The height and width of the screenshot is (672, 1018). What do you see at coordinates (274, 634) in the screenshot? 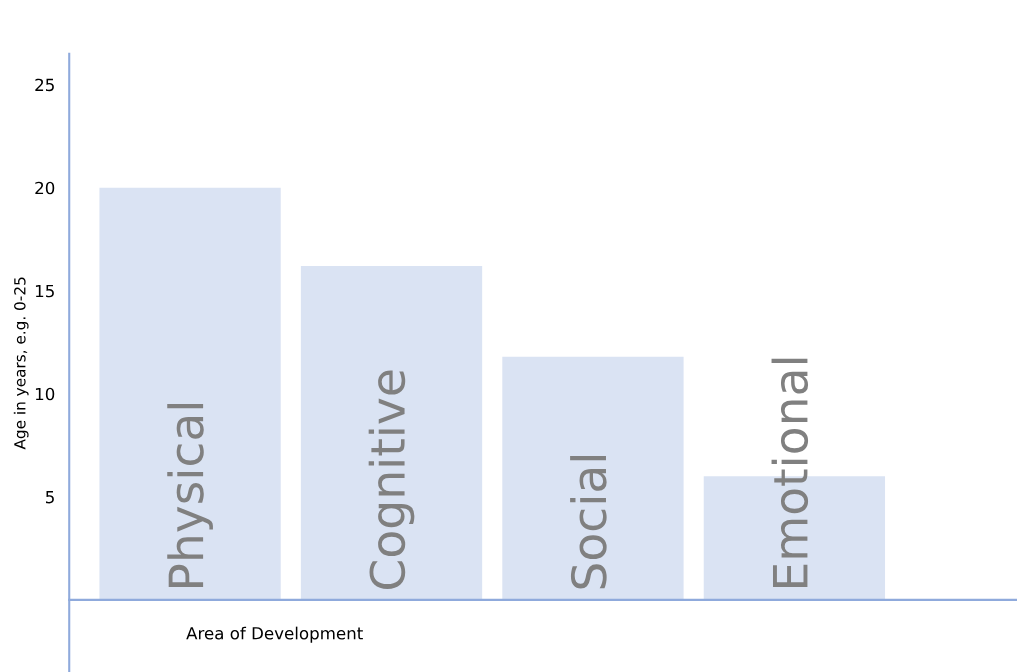
I see `x-axis-title: Area of Development` at bounding box center [274, 634].